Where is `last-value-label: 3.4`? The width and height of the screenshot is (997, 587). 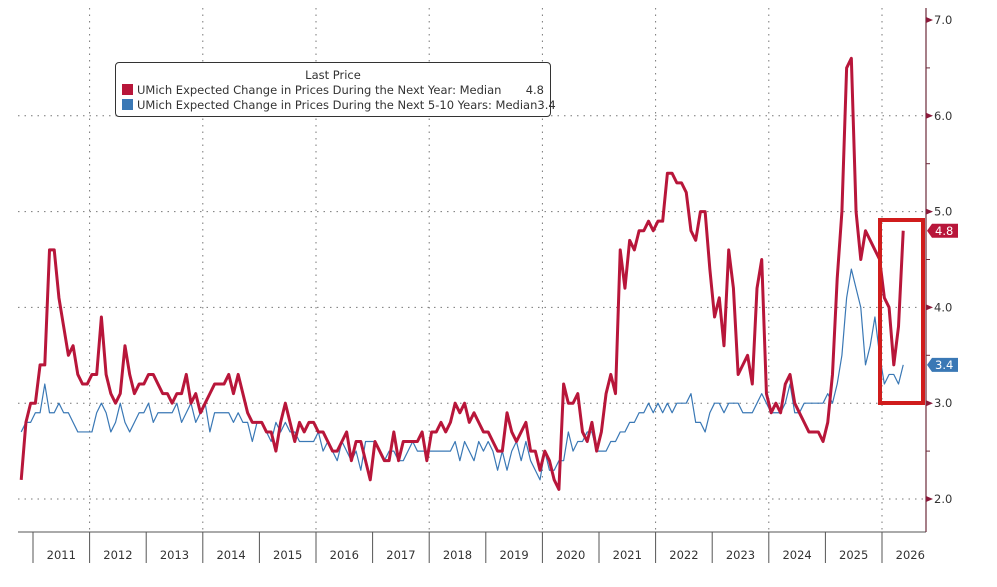 last-value-label: 3.4 is located at coordinates (944, 365).